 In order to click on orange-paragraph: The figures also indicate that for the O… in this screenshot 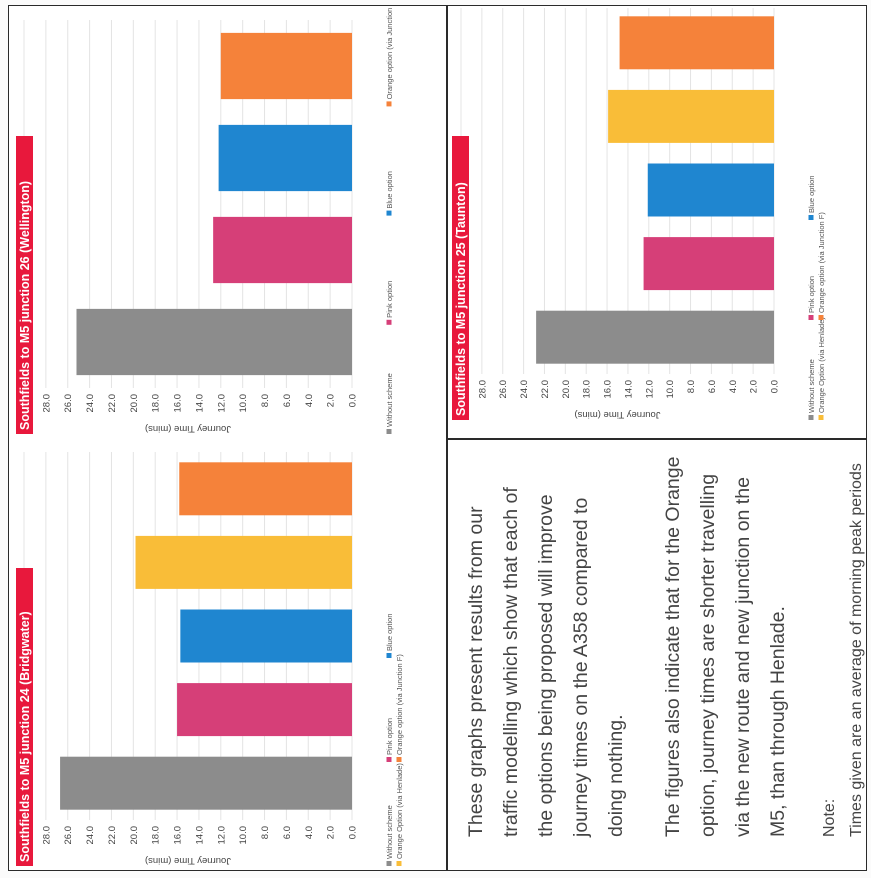, I will do `click(725, 646)`.